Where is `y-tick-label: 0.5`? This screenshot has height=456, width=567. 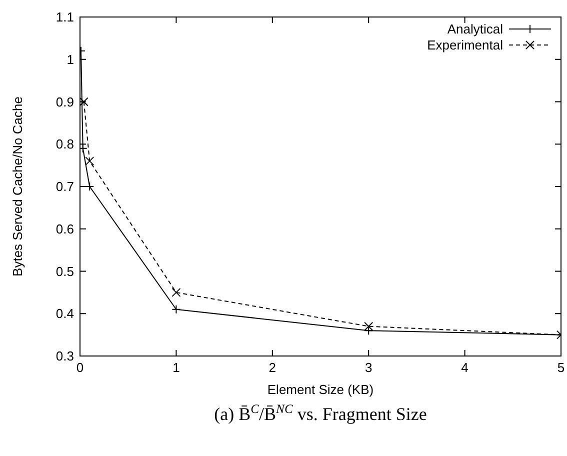
y-tick-label: 0.5 is located at coordinates (65, 271).